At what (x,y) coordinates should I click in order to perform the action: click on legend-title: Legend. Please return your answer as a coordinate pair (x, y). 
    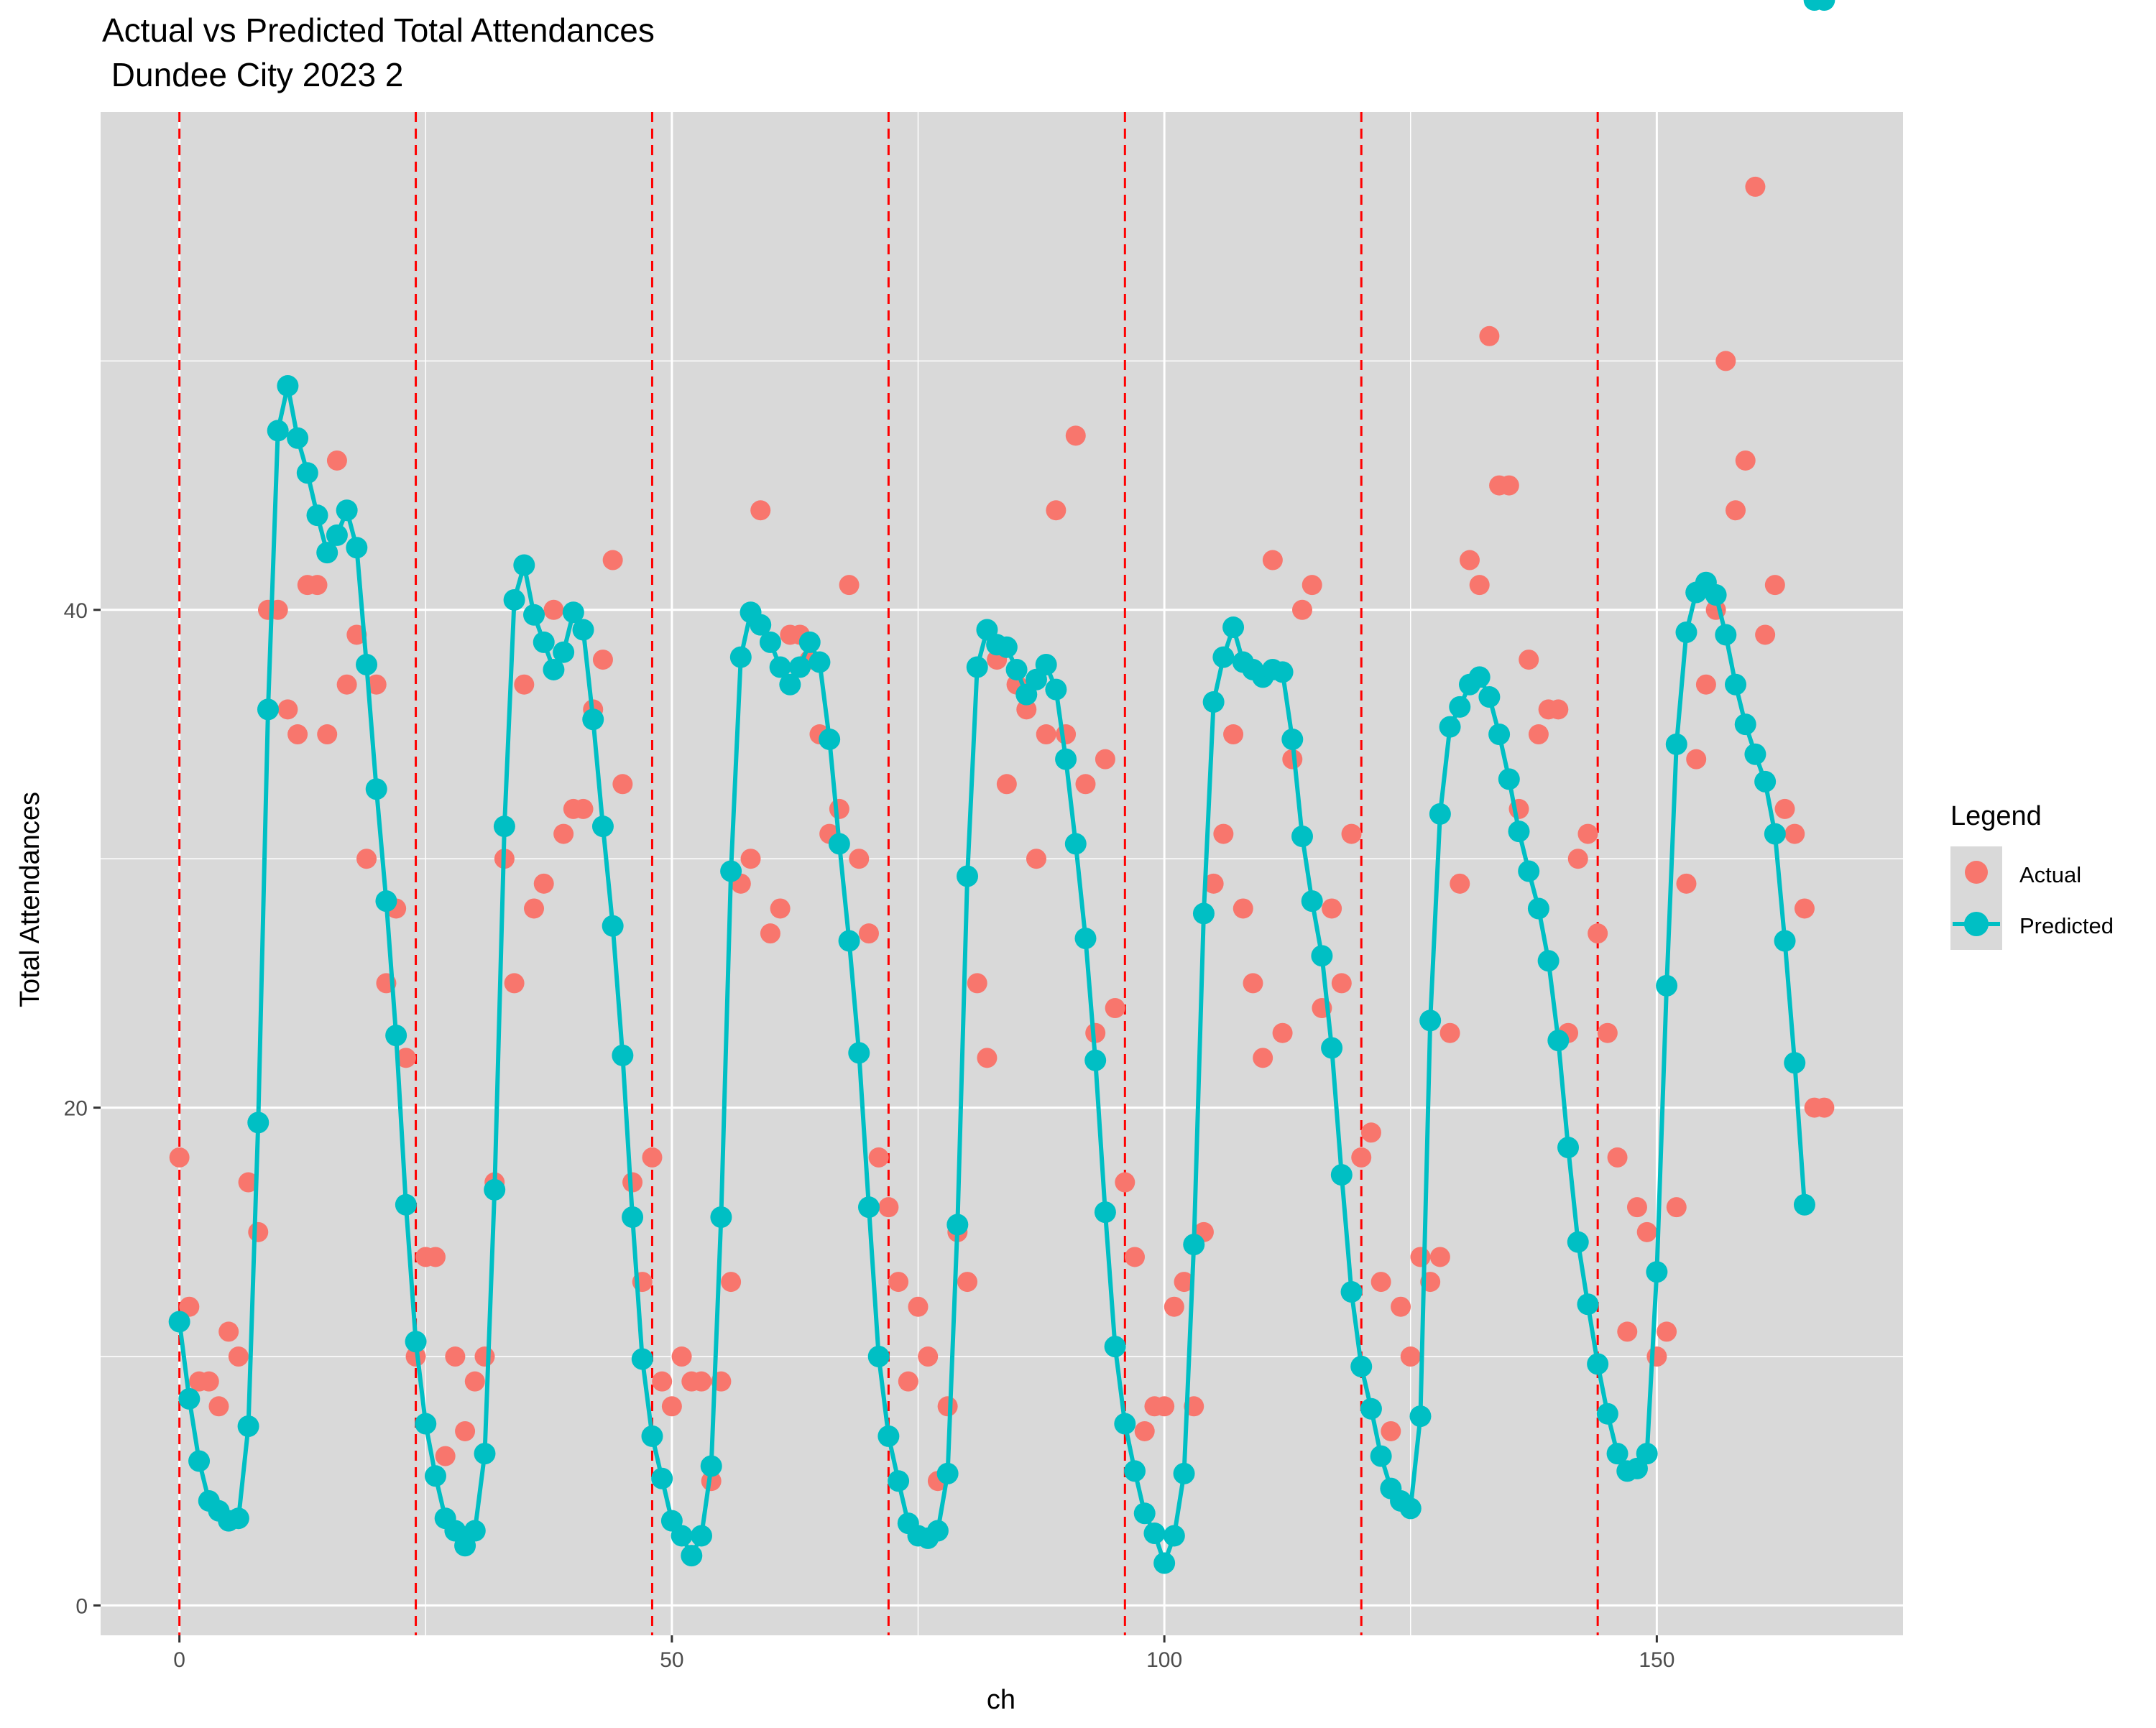
    Looking at the image, I should click on (1996, 816).